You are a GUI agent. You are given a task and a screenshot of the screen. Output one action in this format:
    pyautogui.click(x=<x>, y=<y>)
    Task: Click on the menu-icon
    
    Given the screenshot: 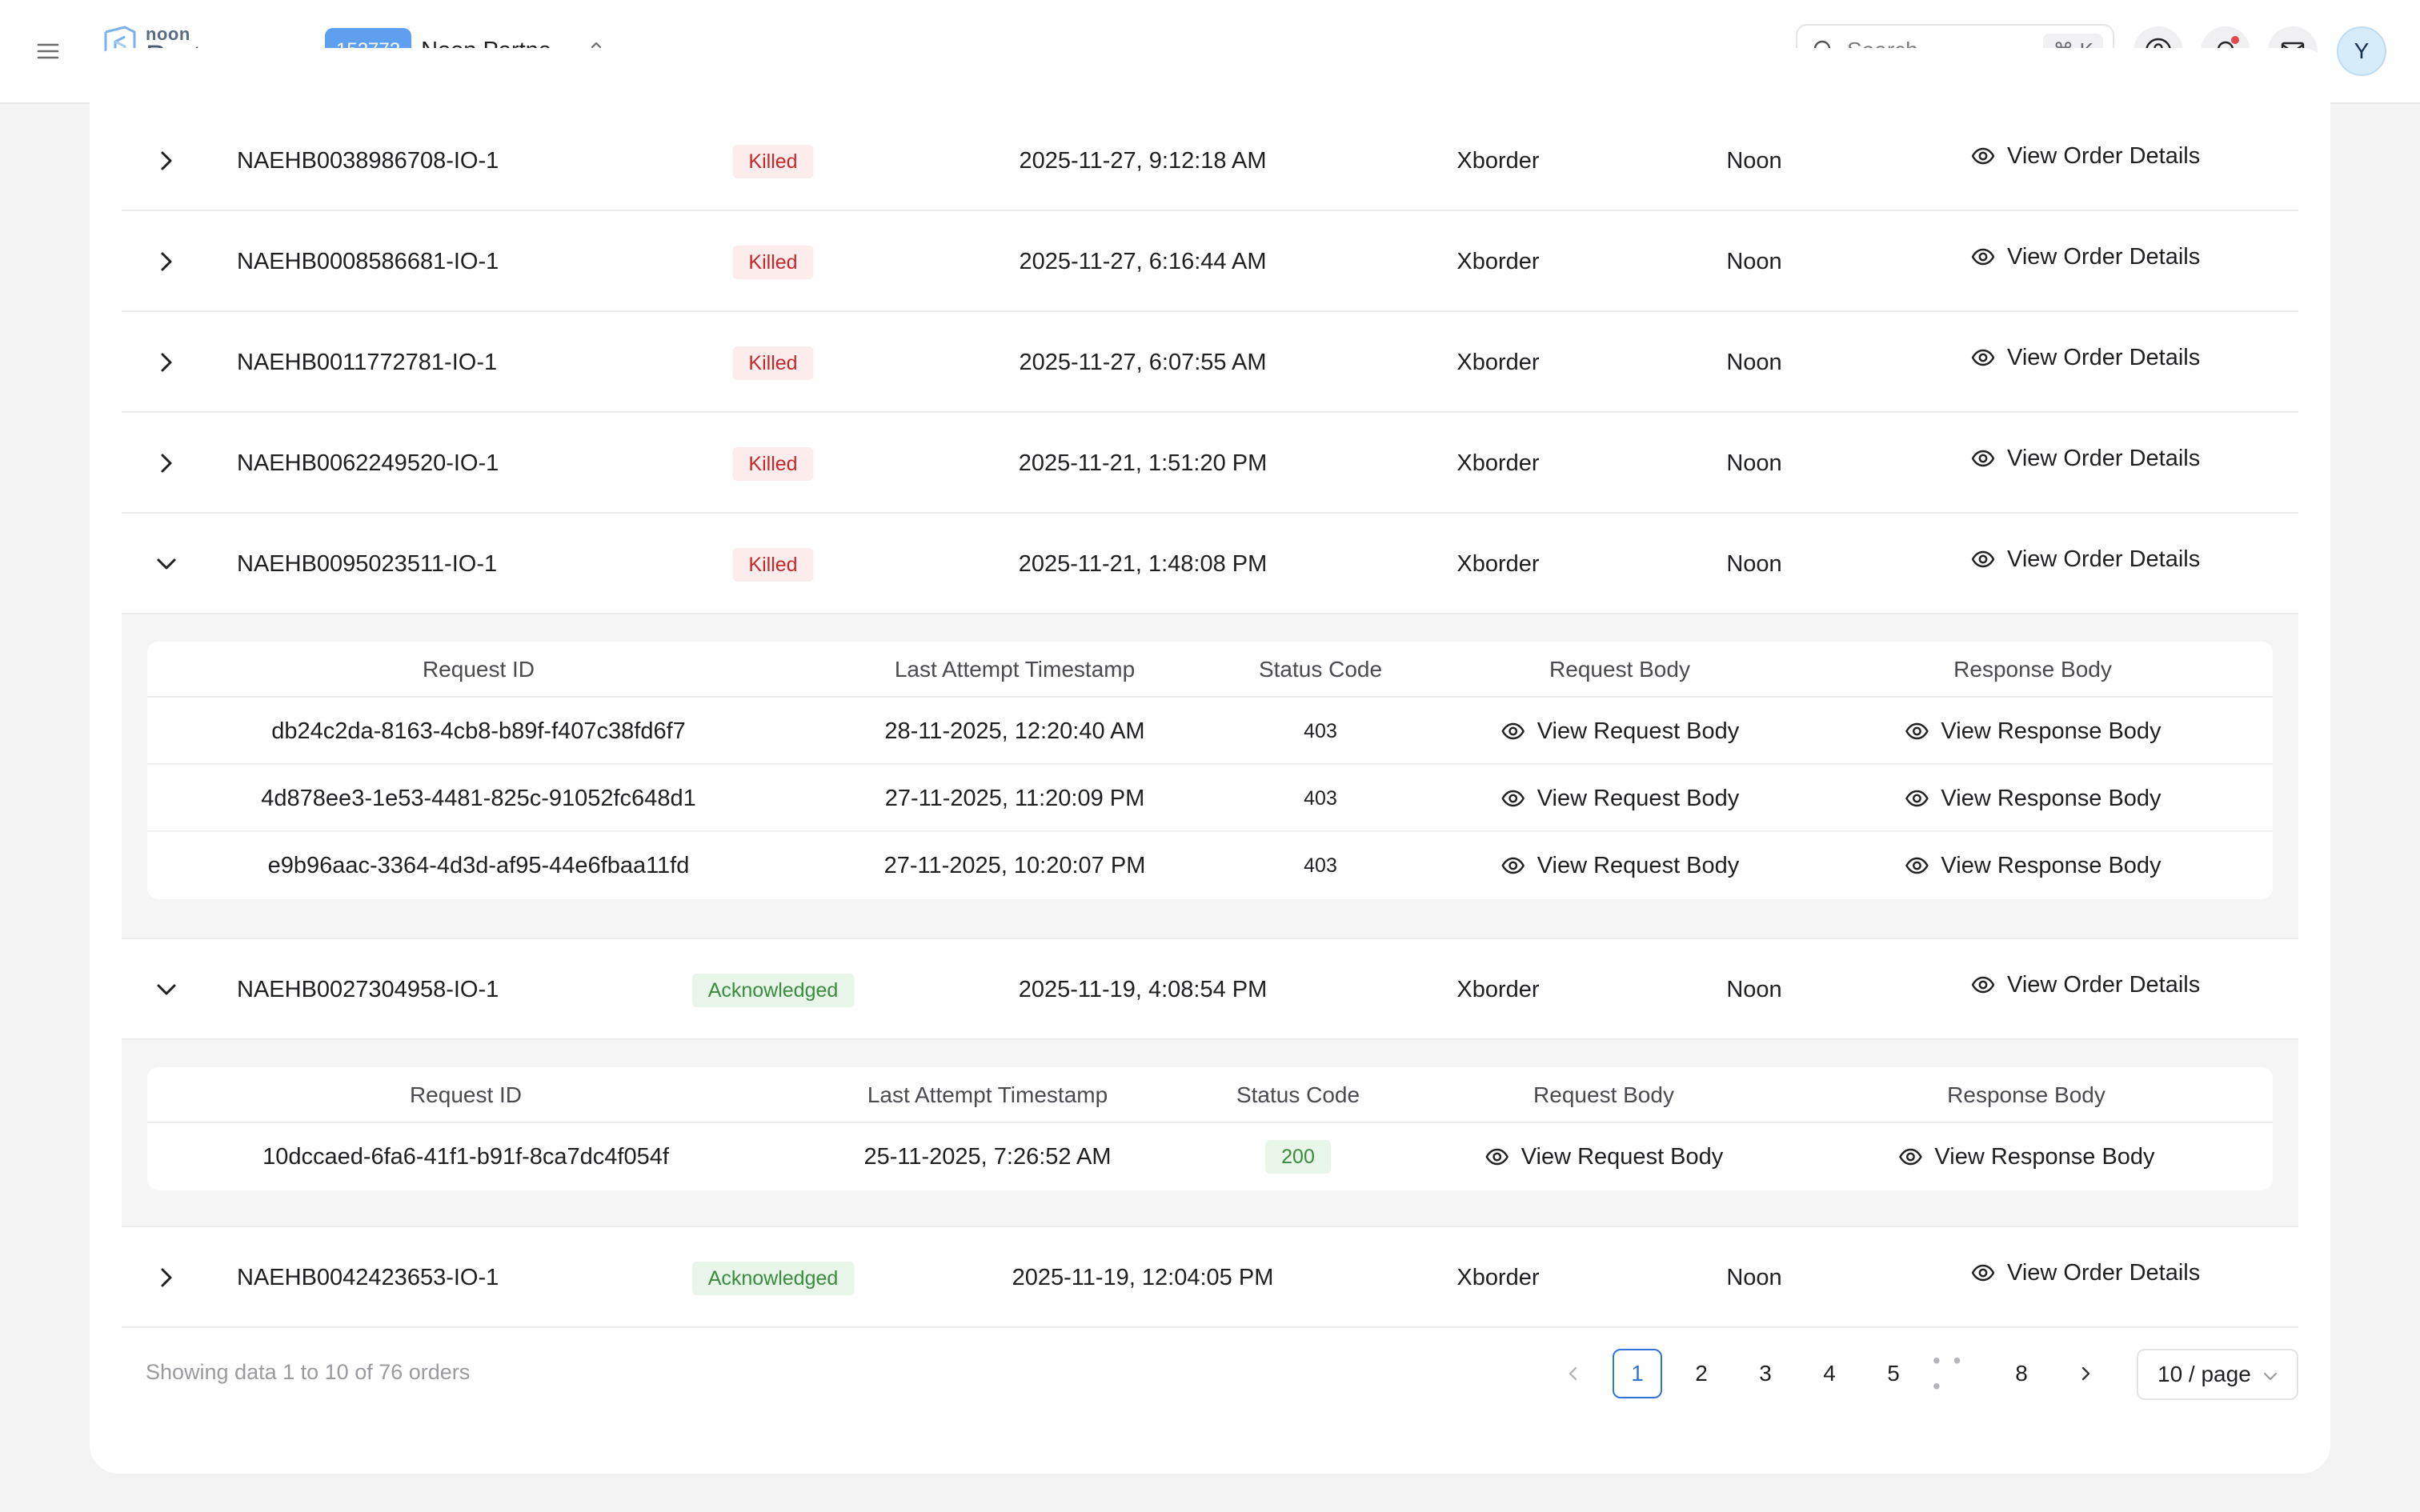 What is the action you would take?
    pyautogui.click(x=48, y=51)
    